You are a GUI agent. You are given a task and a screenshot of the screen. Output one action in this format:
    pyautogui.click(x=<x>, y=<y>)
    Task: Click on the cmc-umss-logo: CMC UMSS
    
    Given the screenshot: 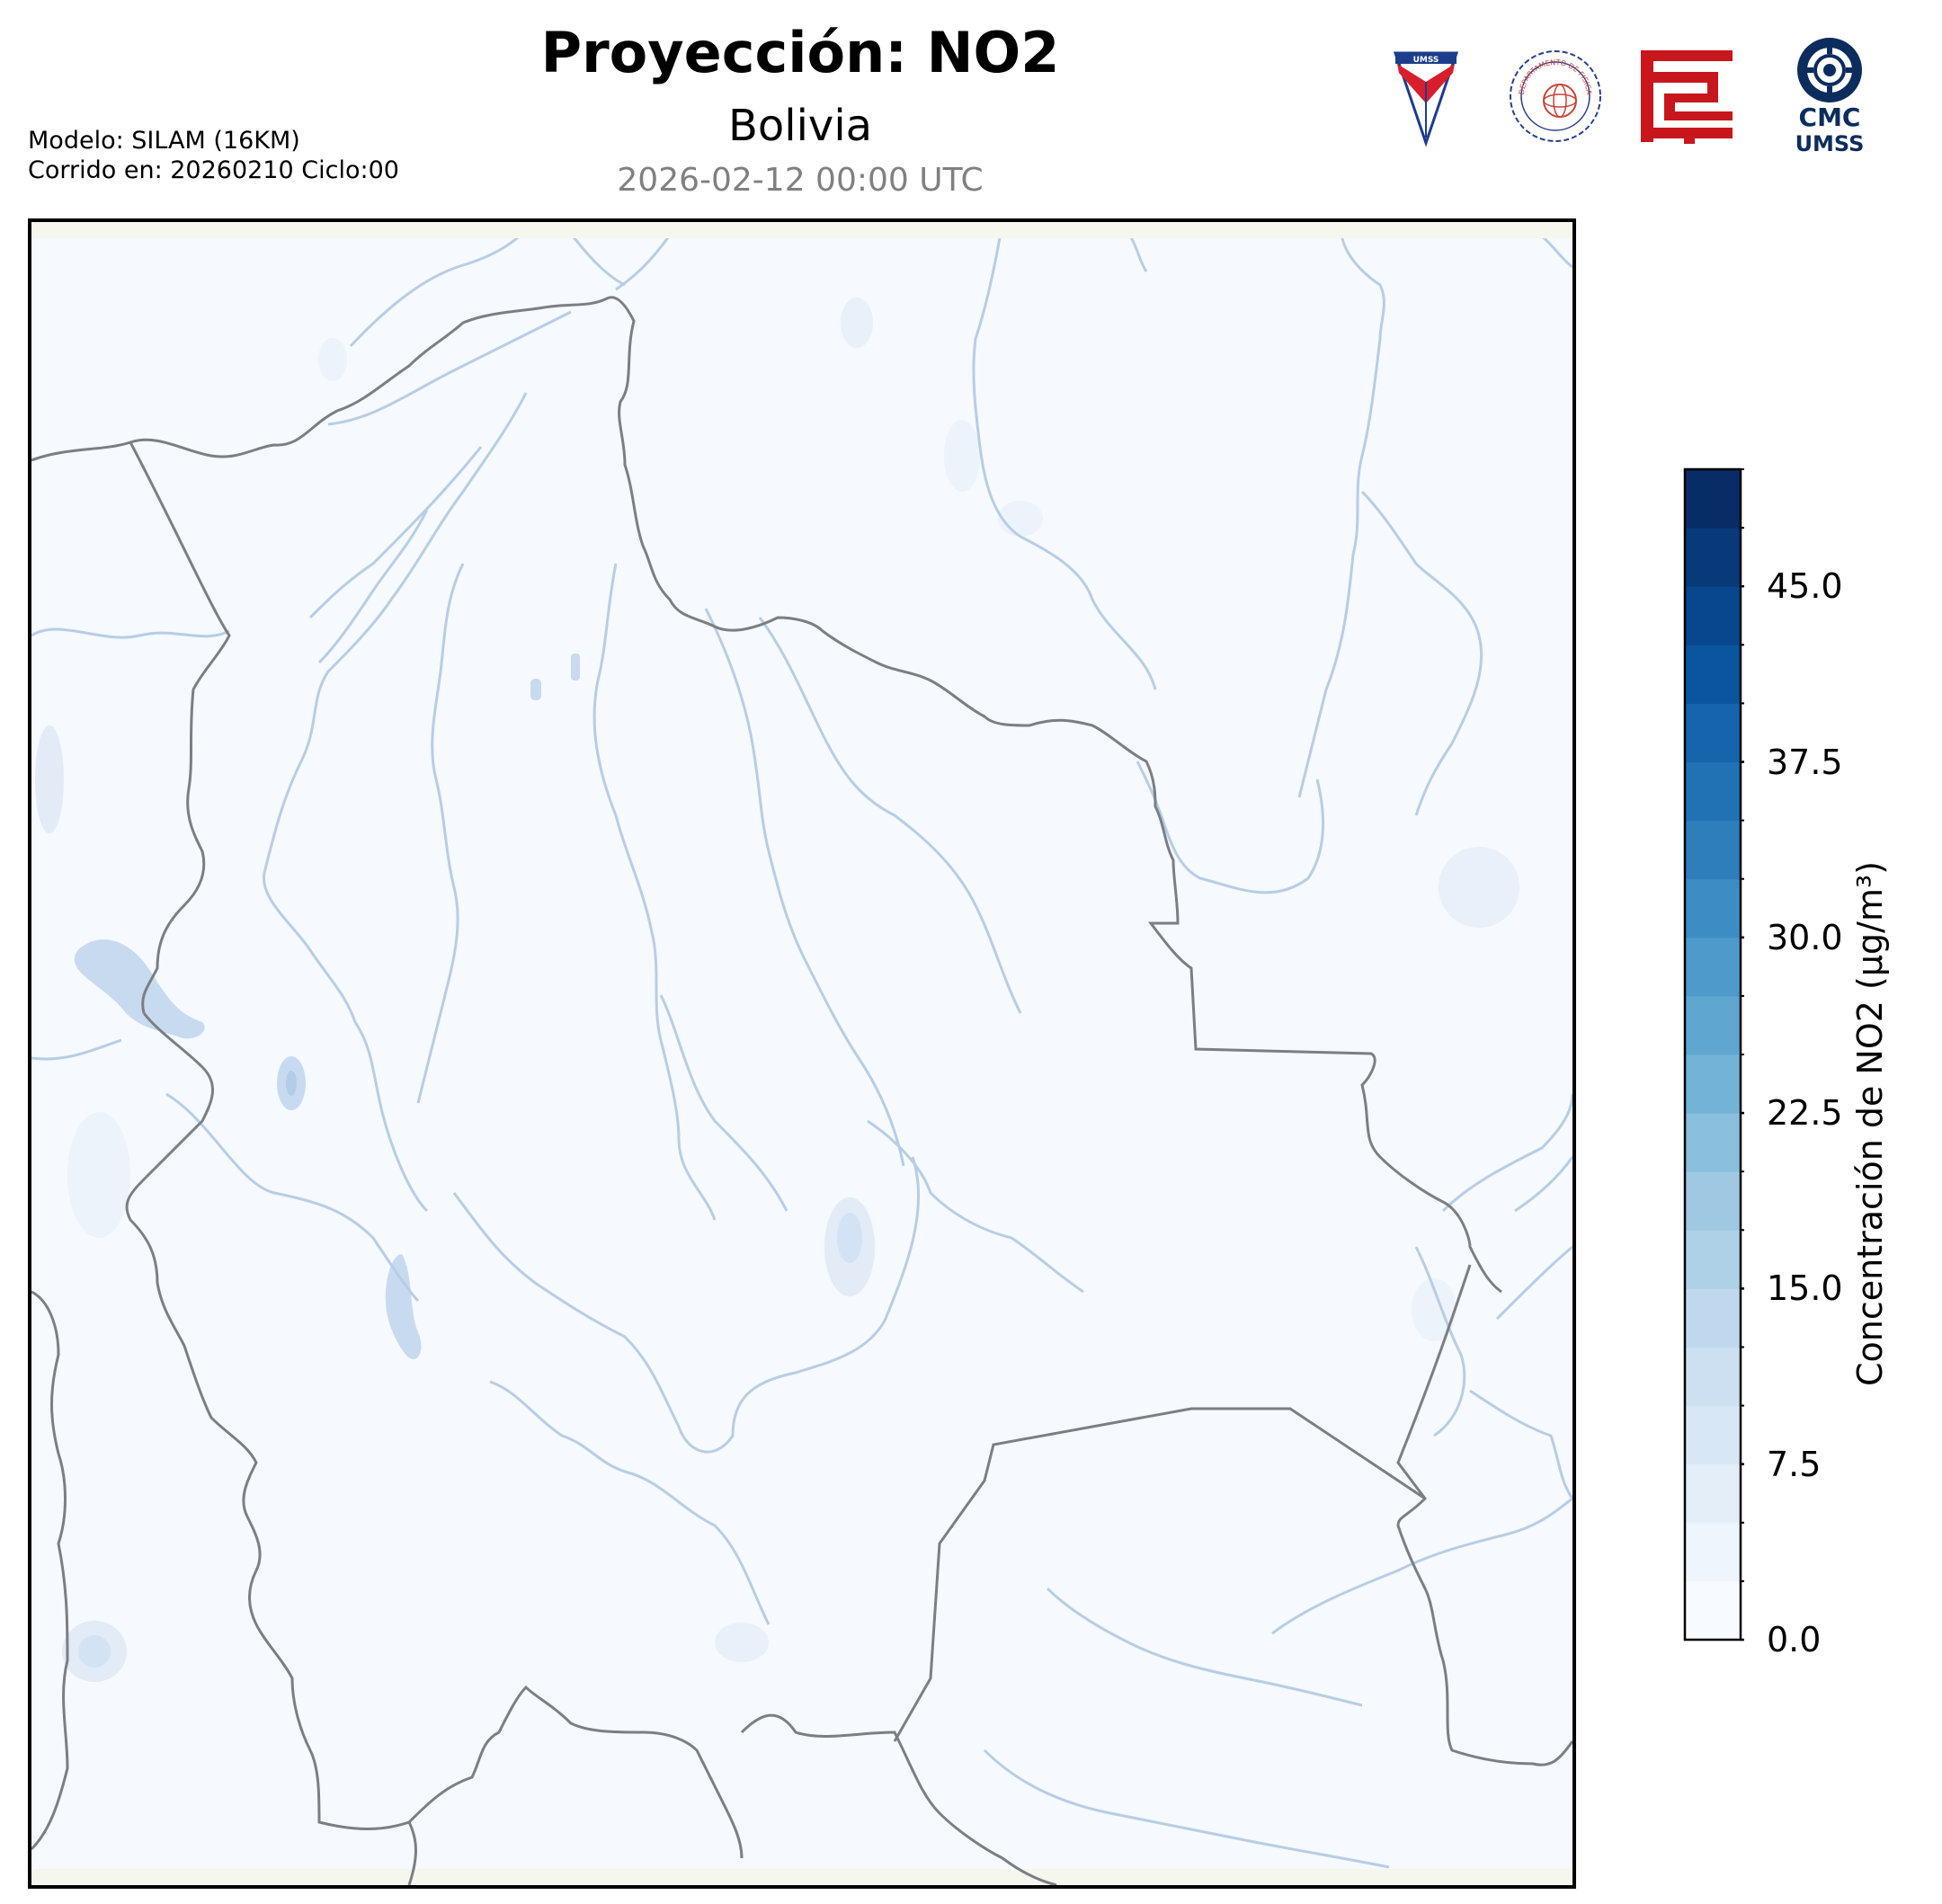 What is the action you would take?
    pyautogui.click(x=1830, y=97)
    